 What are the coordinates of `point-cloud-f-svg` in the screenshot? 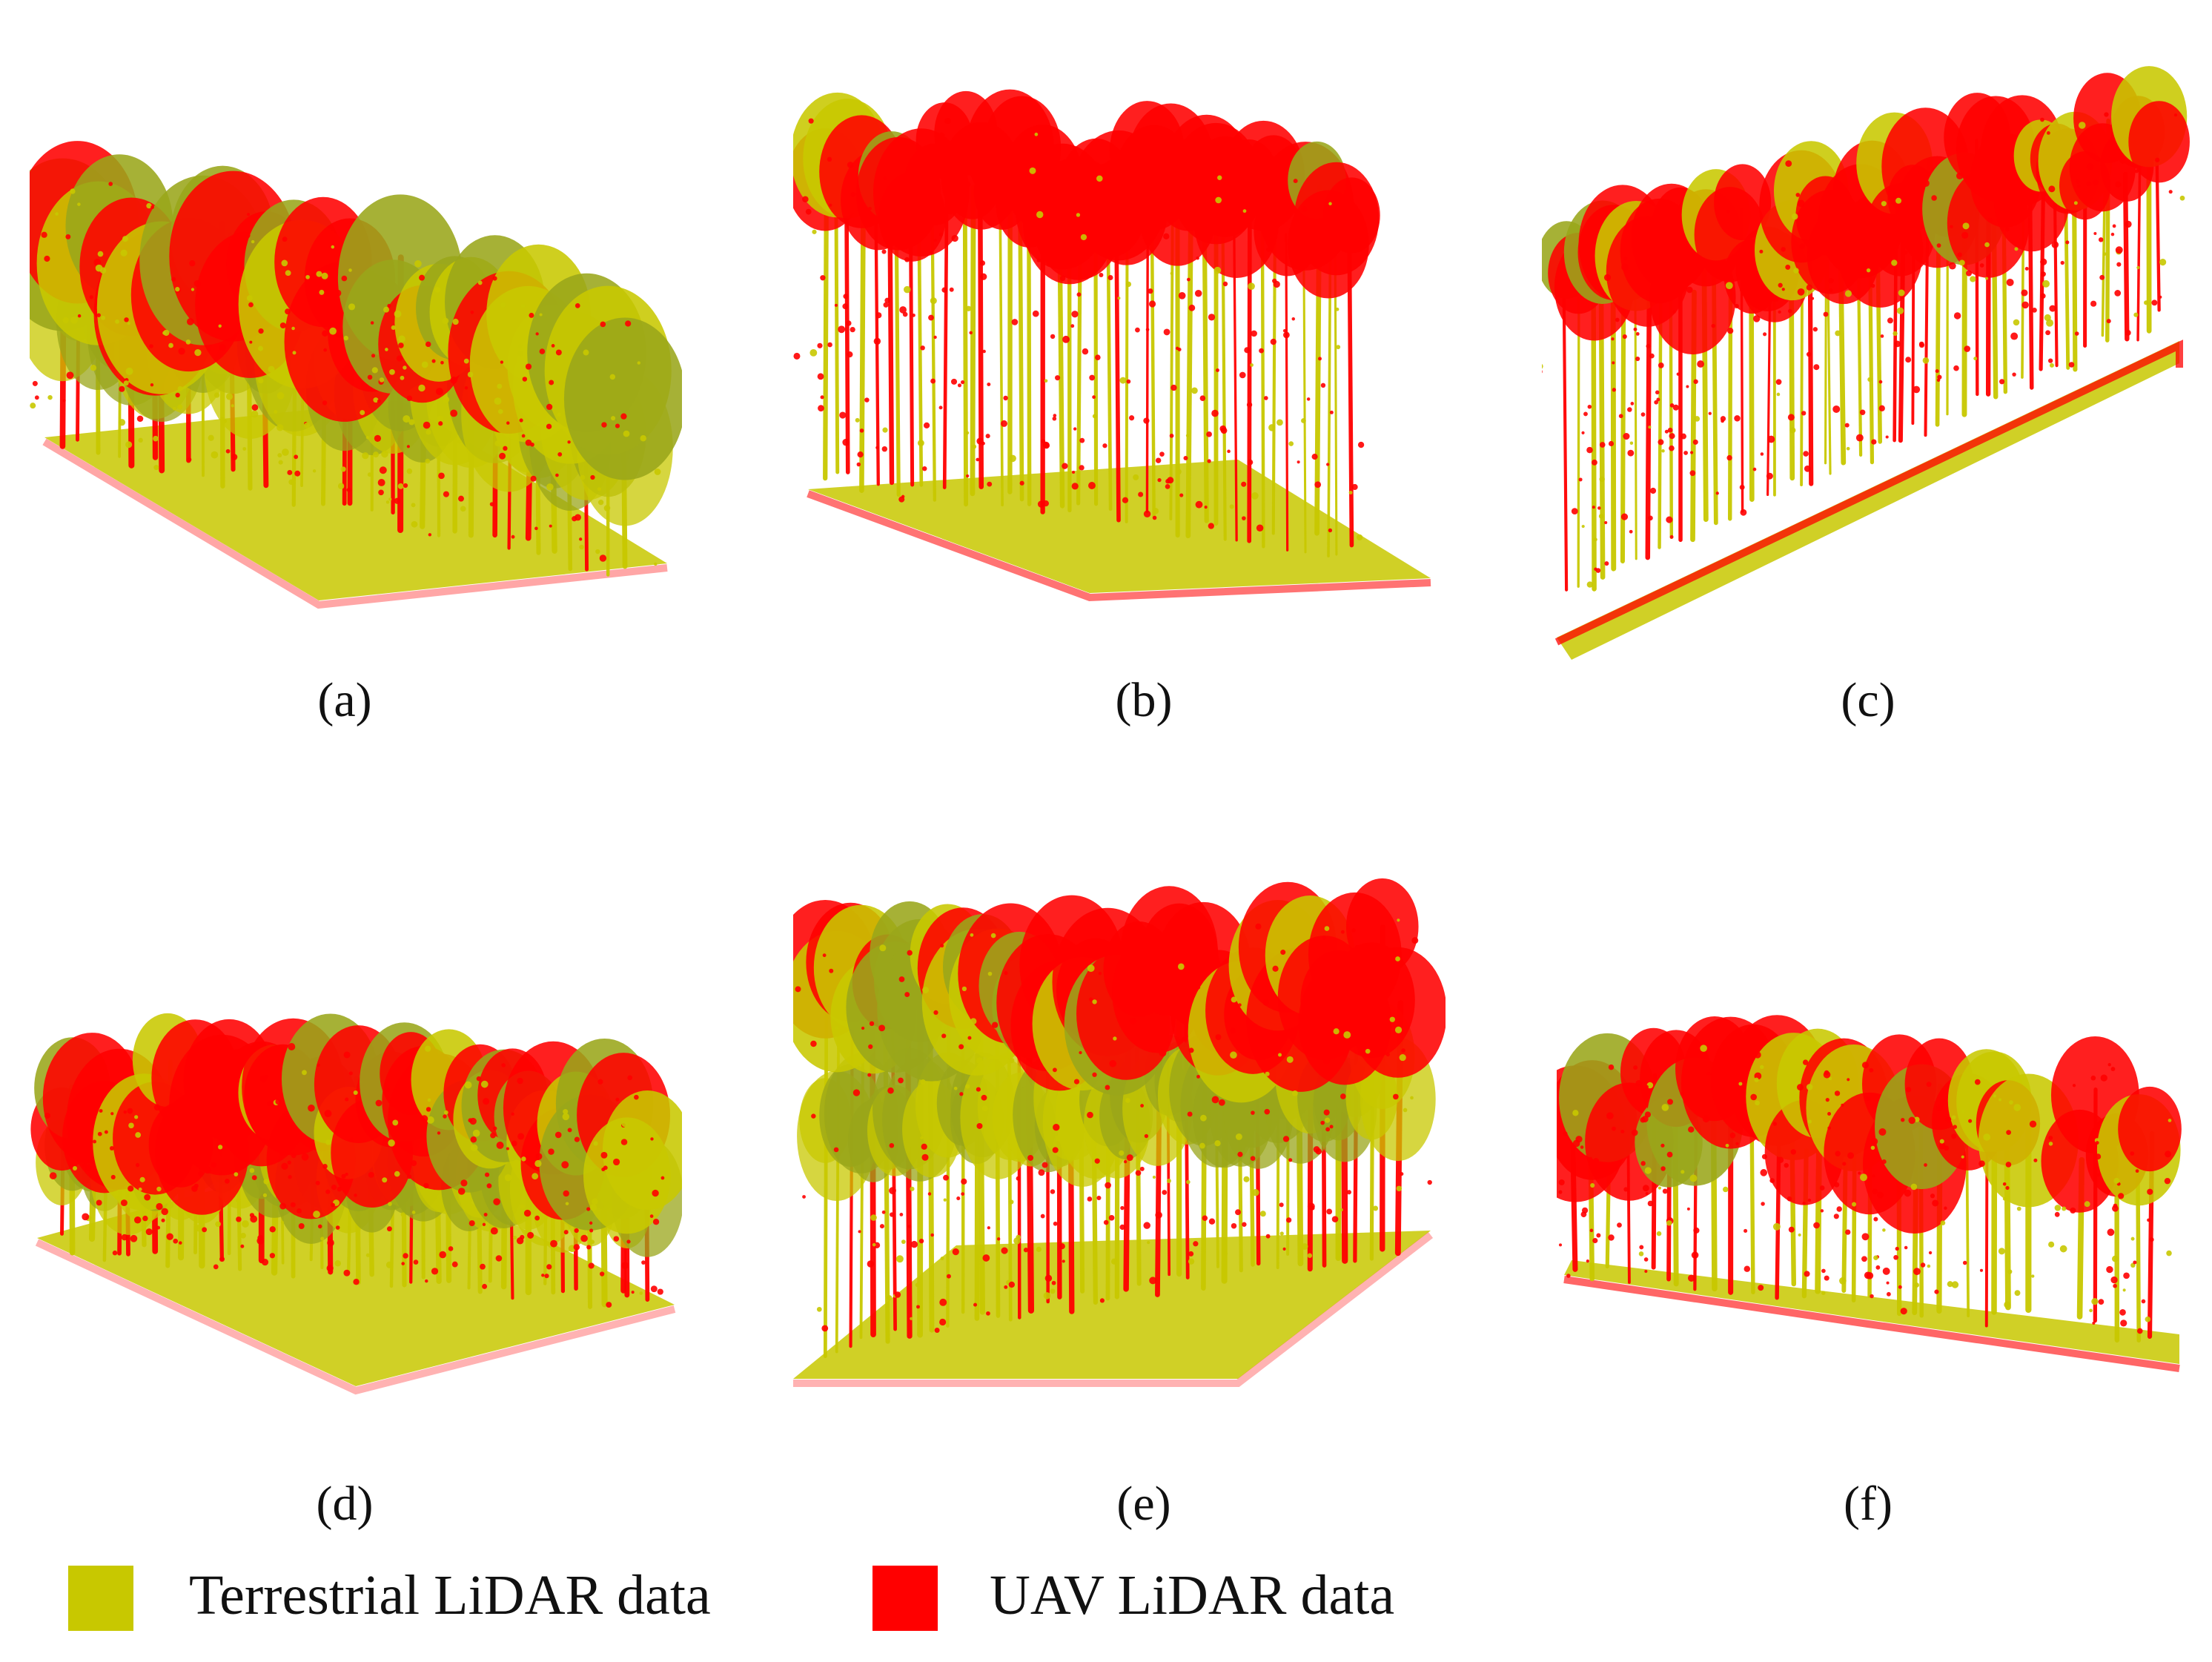 It's located at (1870, 1193).